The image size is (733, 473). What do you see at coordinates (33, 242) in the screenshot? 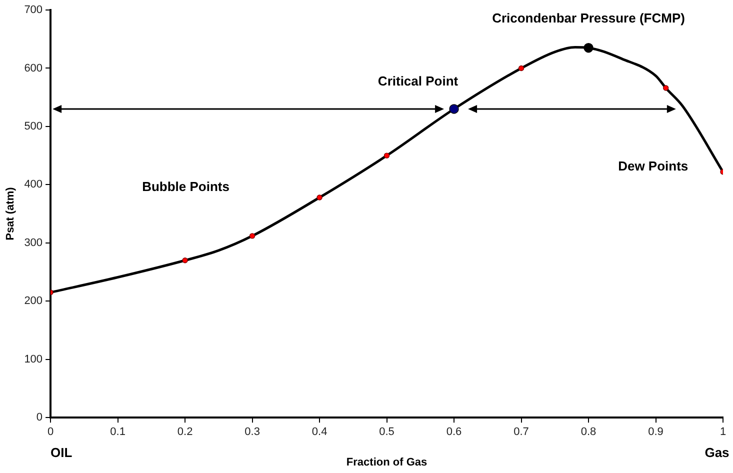
I see `y-tick-label: 300` at bounding box center [33, 242].